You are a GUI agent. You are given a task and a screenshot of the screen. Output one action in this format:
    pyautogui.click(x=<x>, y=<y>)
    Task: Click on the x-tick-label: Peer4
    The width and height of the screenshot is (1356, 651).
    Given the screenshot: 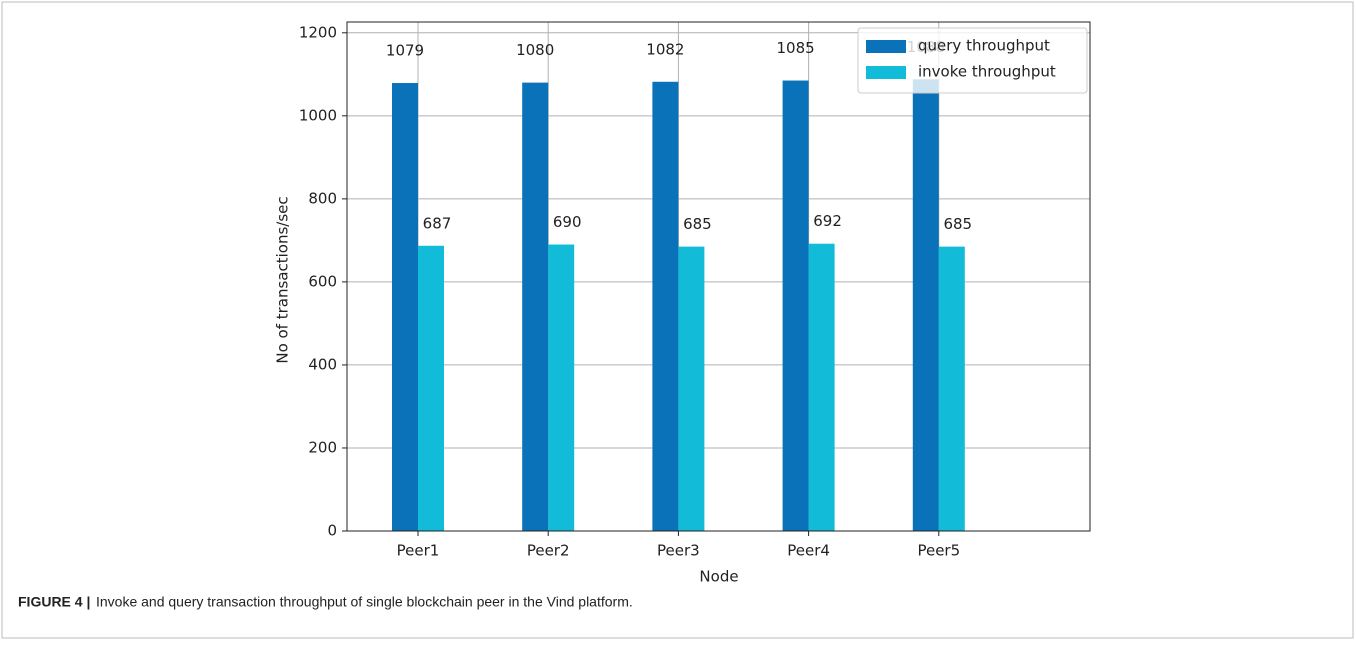 What is the action you would take?
    pyautogui.click(x=808, y=551)
    